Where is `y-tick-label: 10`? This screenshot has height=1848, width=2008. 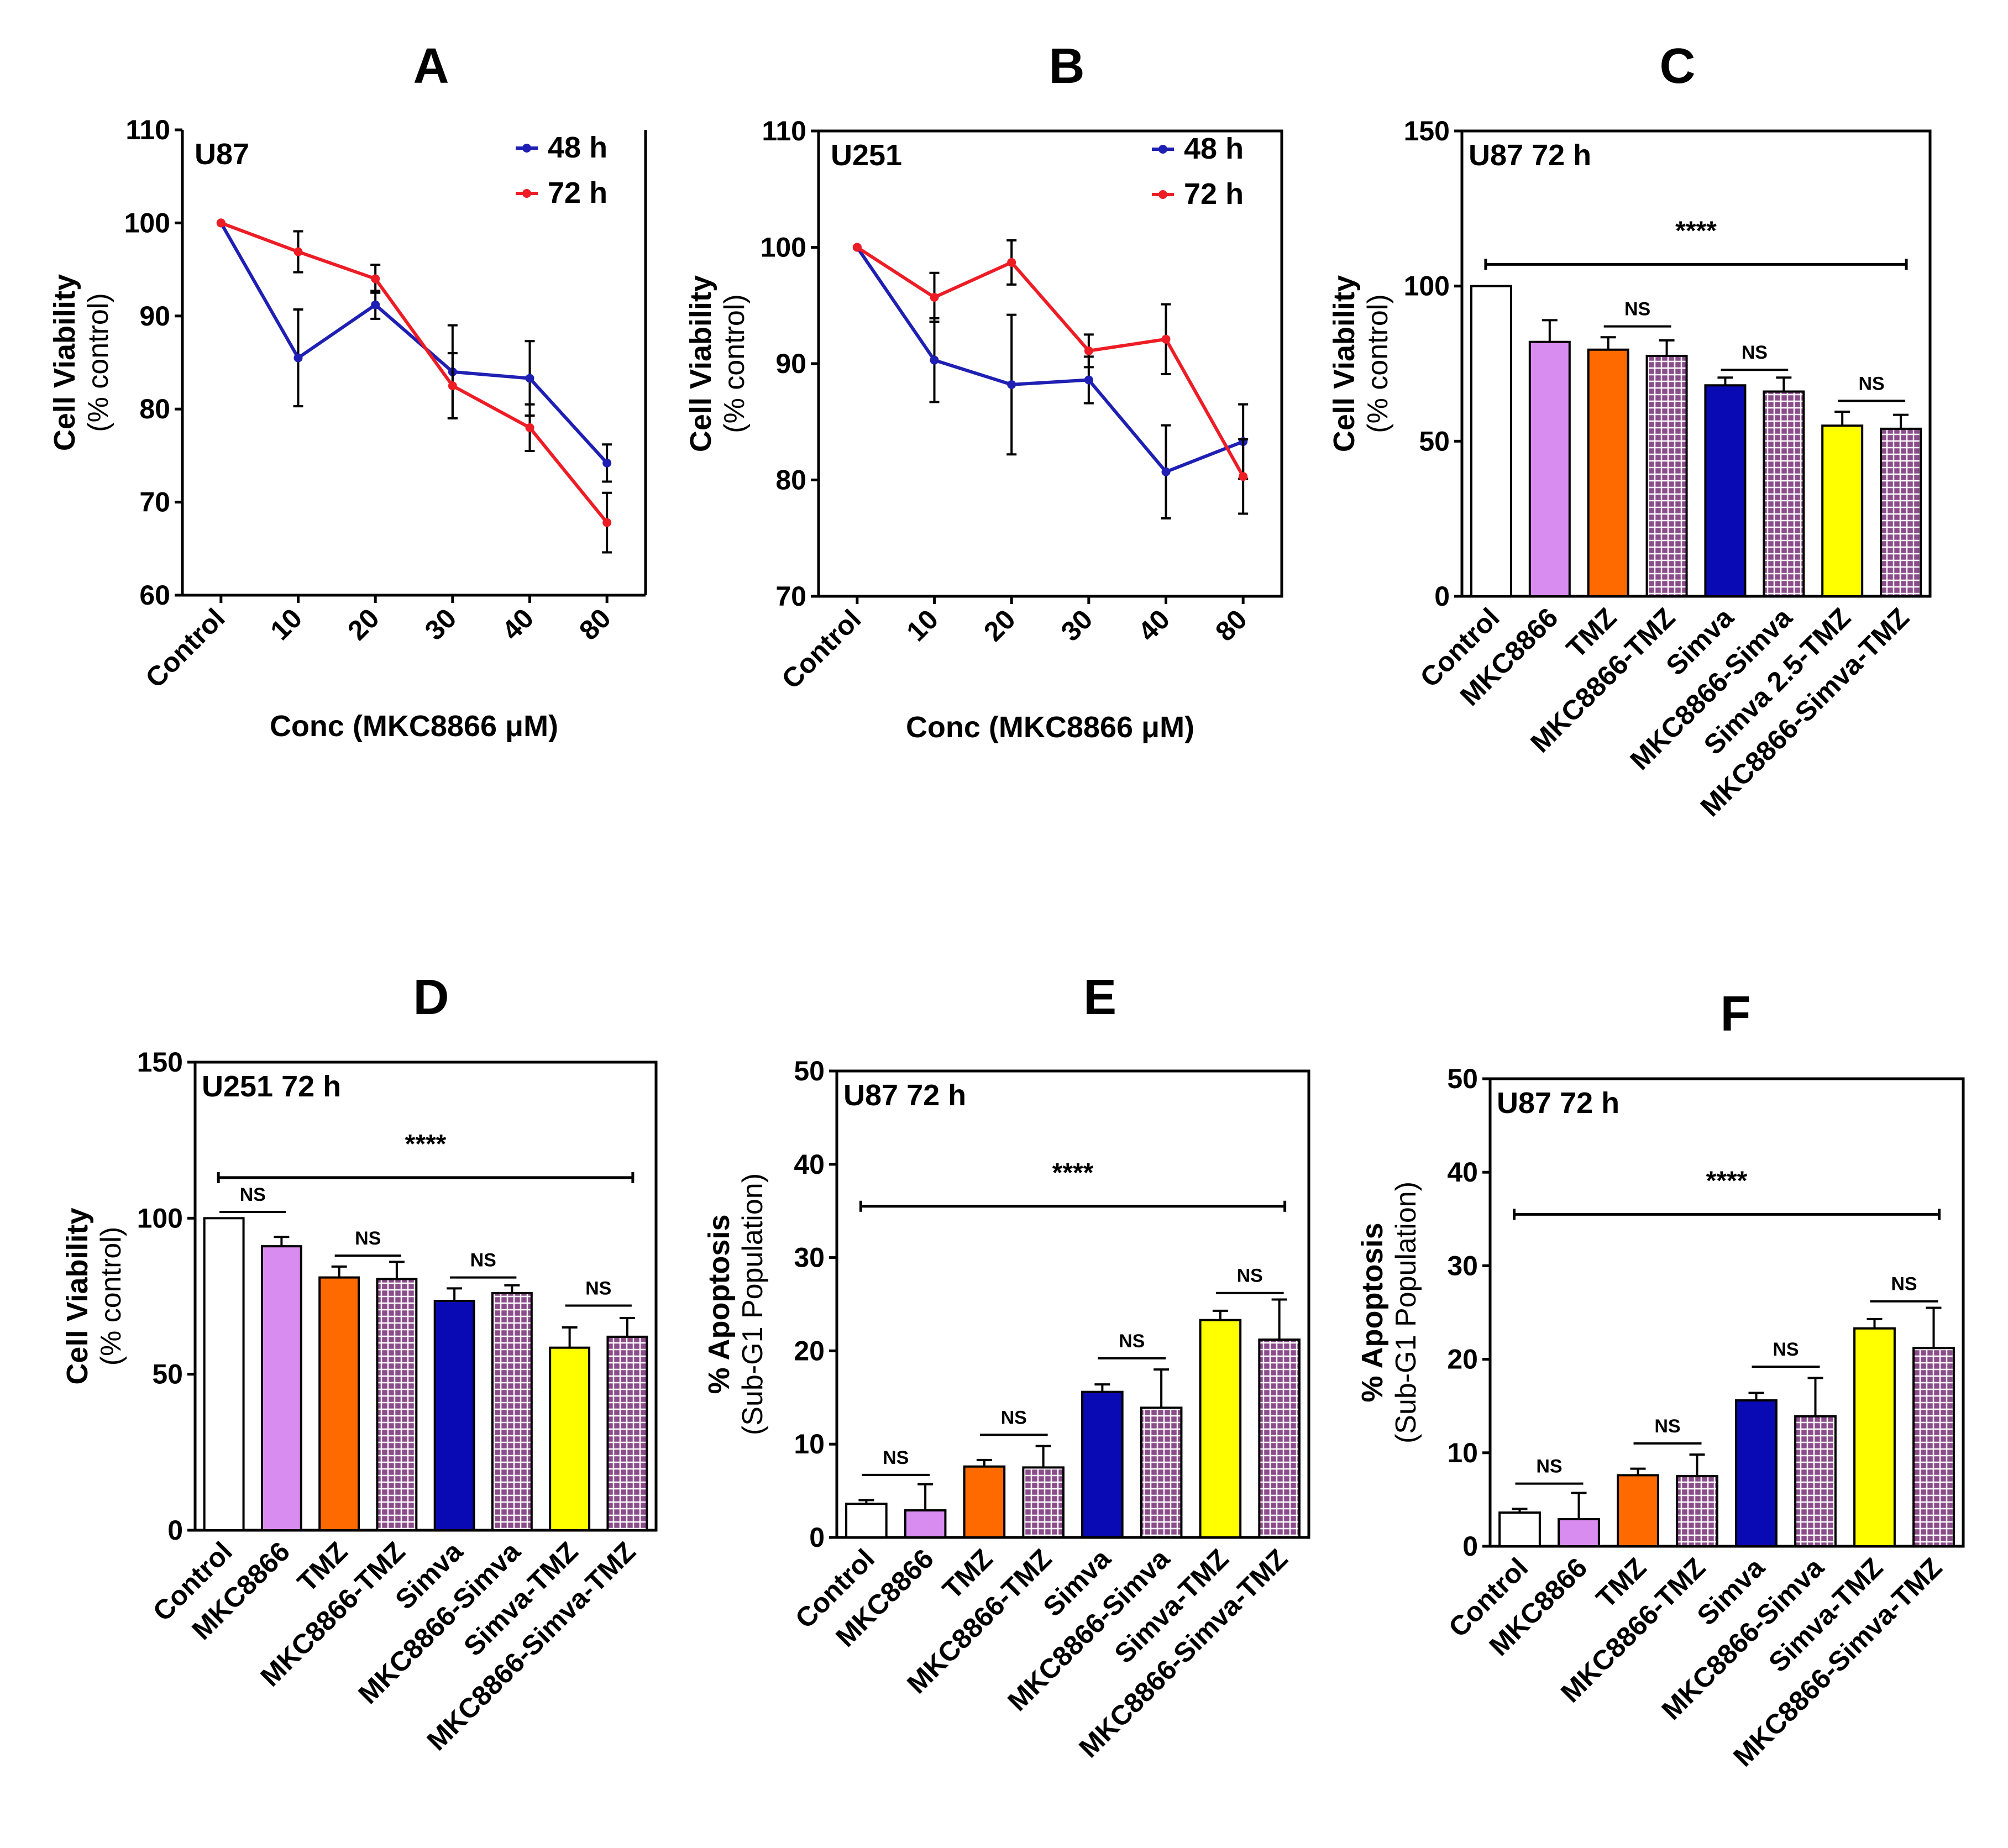 y-tick-label: 10 is located at coordinates (1462, 1453).